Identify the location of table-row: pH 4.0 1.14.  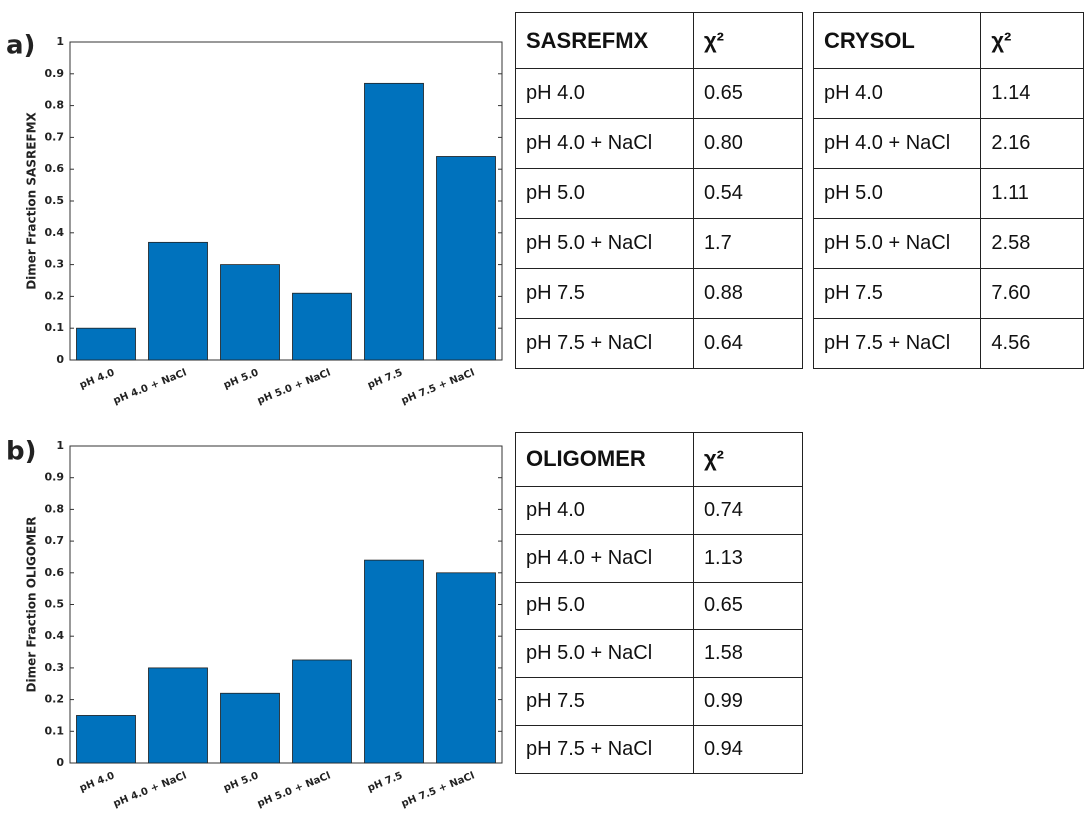
(948, 94).